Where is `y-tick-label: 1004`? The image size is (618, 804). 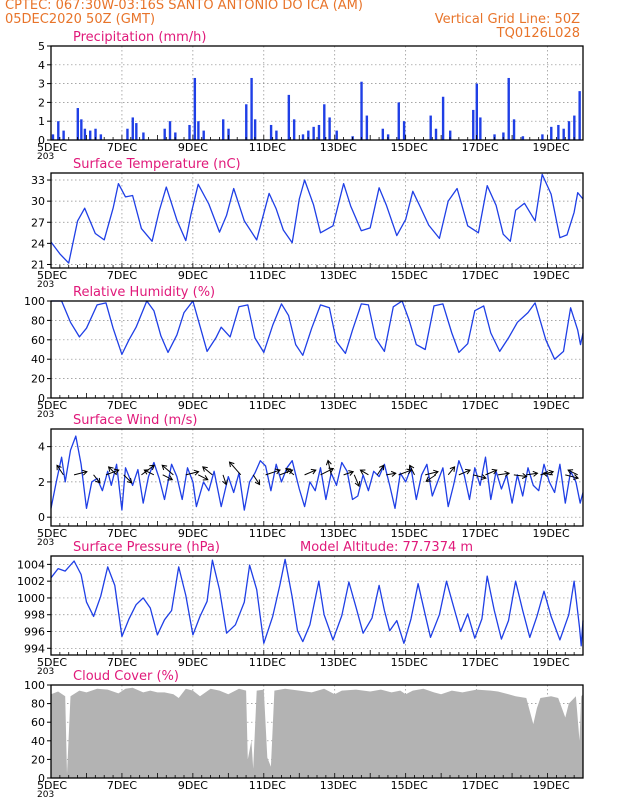
y-tick-label: 1004 is located at coordinates (31, 564).